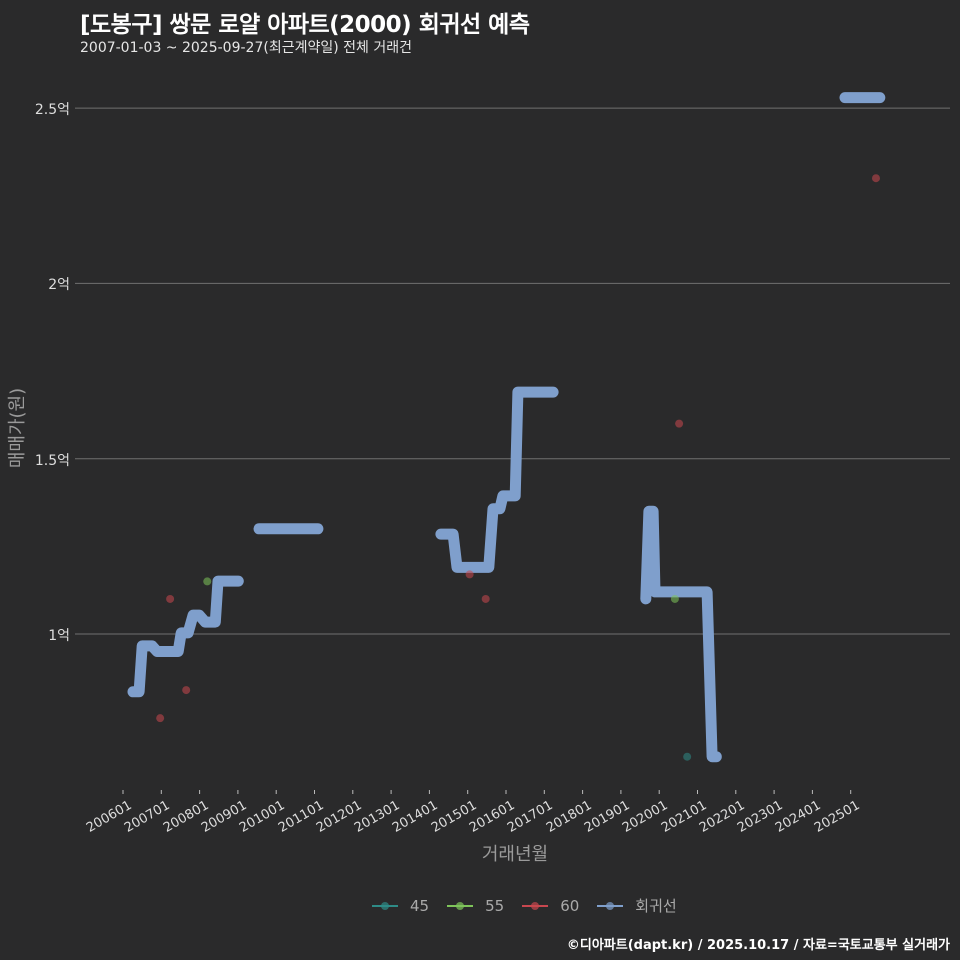 This screenshot has height=960, width=960. Describe the element at coordinates (17, 428) in the screenshot. I see `y-axis-title: 매매가(원)` at that location.